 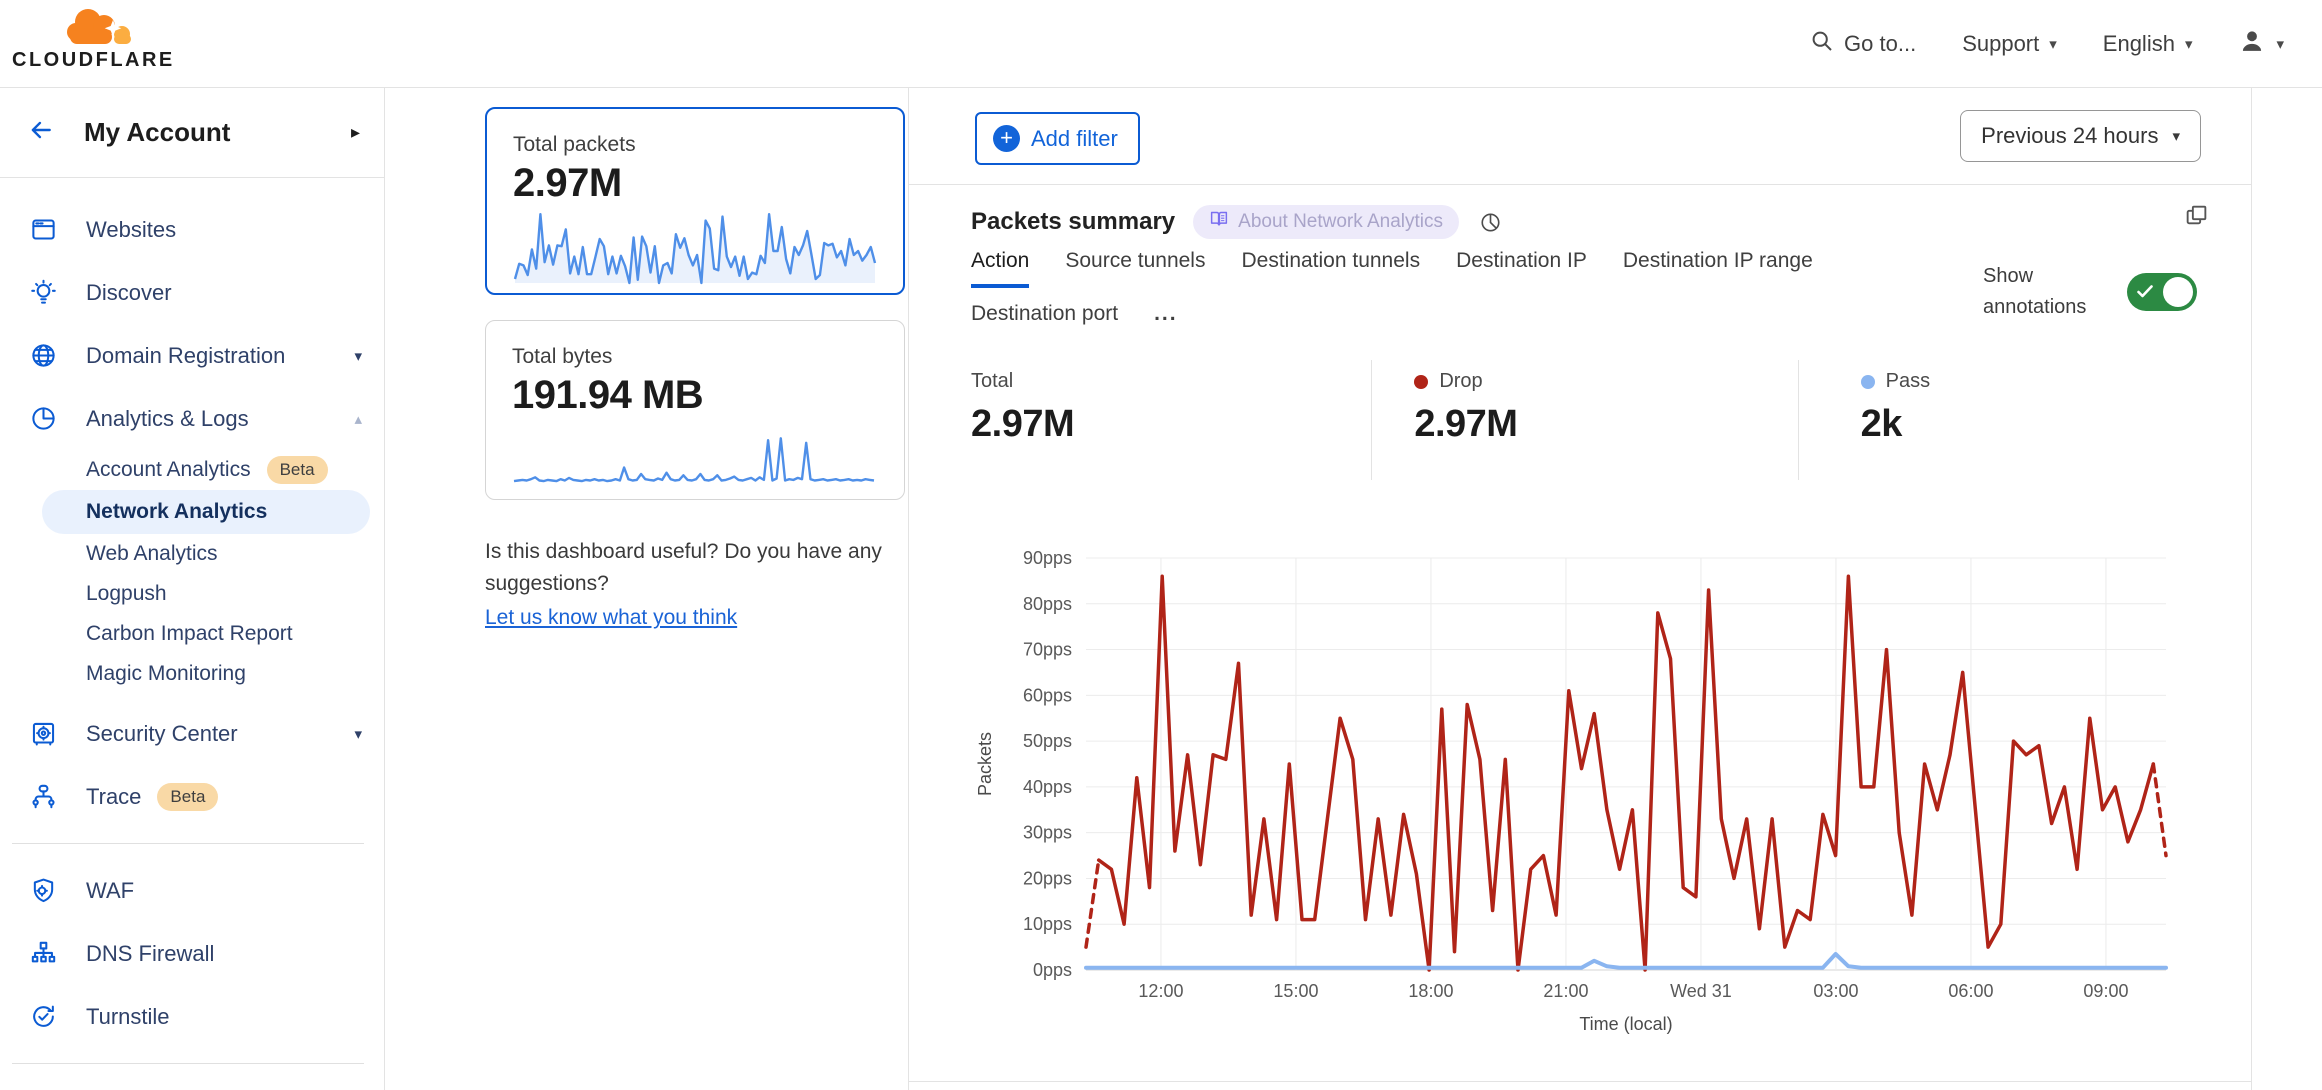 I want to click on y-axis-tick: 40pps, so click(x=1047, y=787).